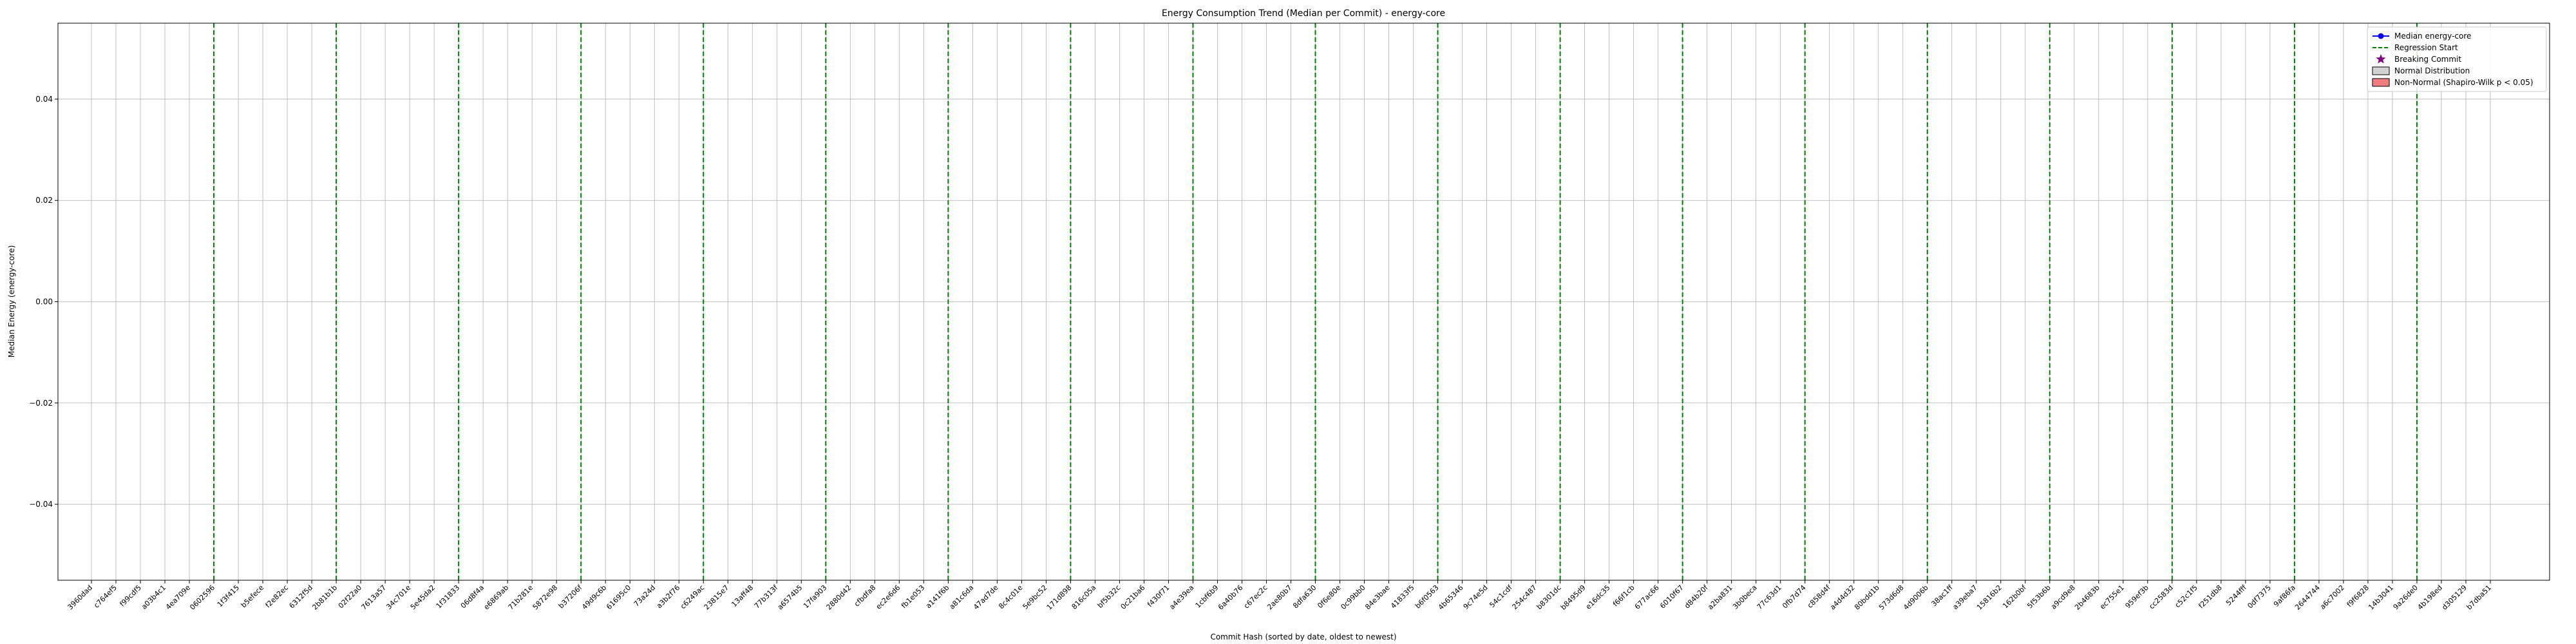  What do you see at coordinates (11, 301) in the screenshot?
I see `y-axis-label: Median Energy (energy-core)` at bounding box center [11, 301].